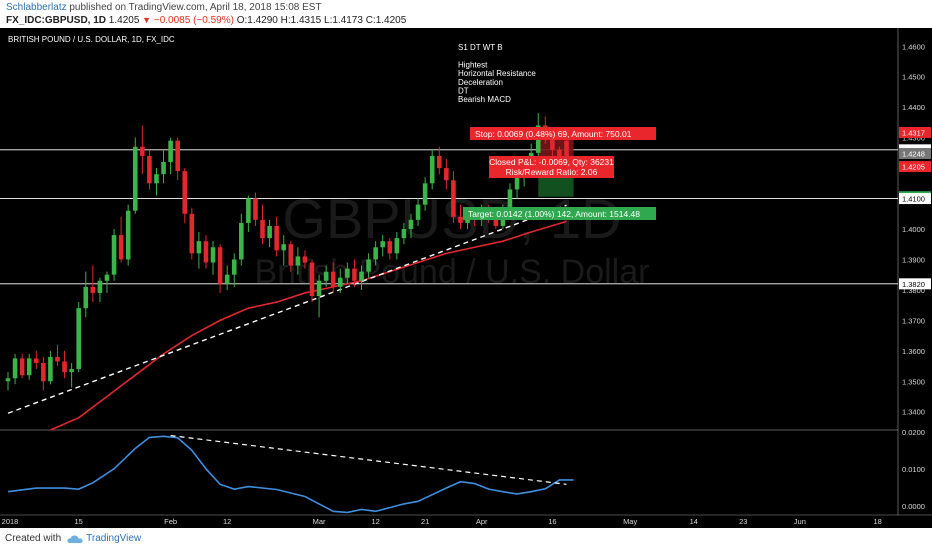 The width and height of the screenshot is (932, 550). Describe the element at coordinates (33, 538) in the screenshot. I see `created-with-text: Created with` at that location.